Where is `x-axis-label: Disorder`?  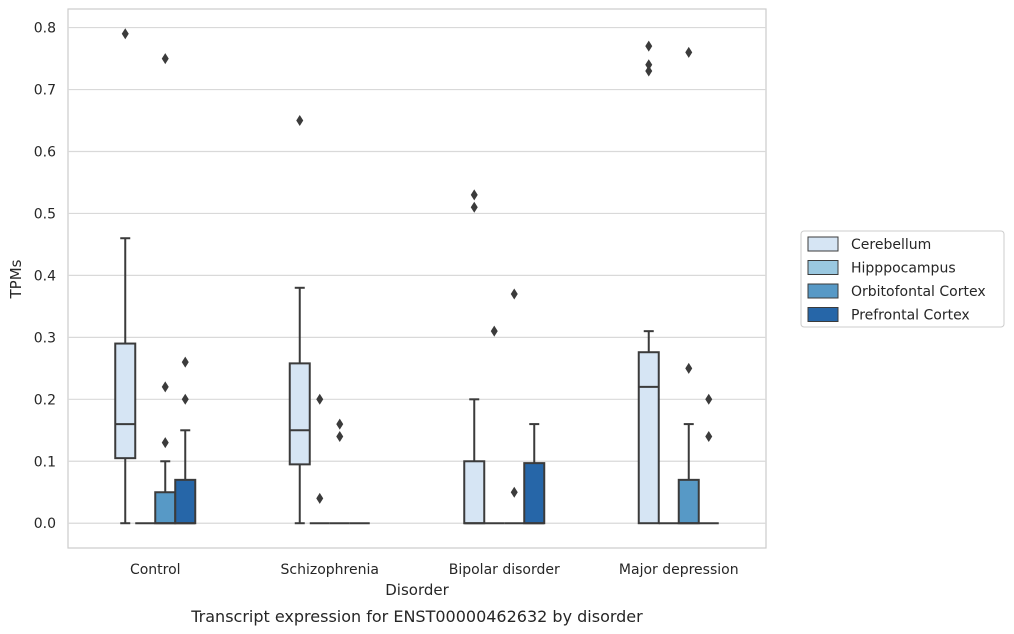 x-axis-label: Disorder is located at coordinates (417, 590).